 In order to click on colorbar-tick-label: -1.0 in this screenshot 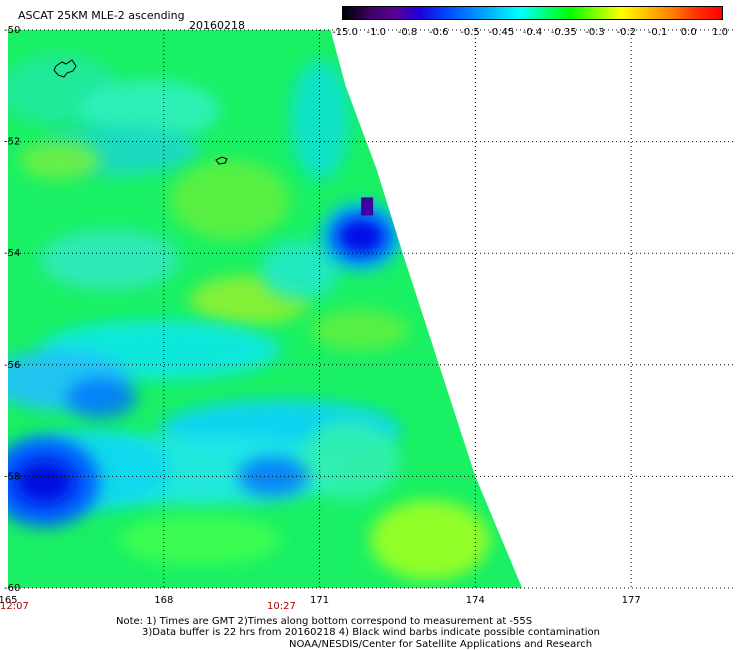, I will do `click(376, 32)`.